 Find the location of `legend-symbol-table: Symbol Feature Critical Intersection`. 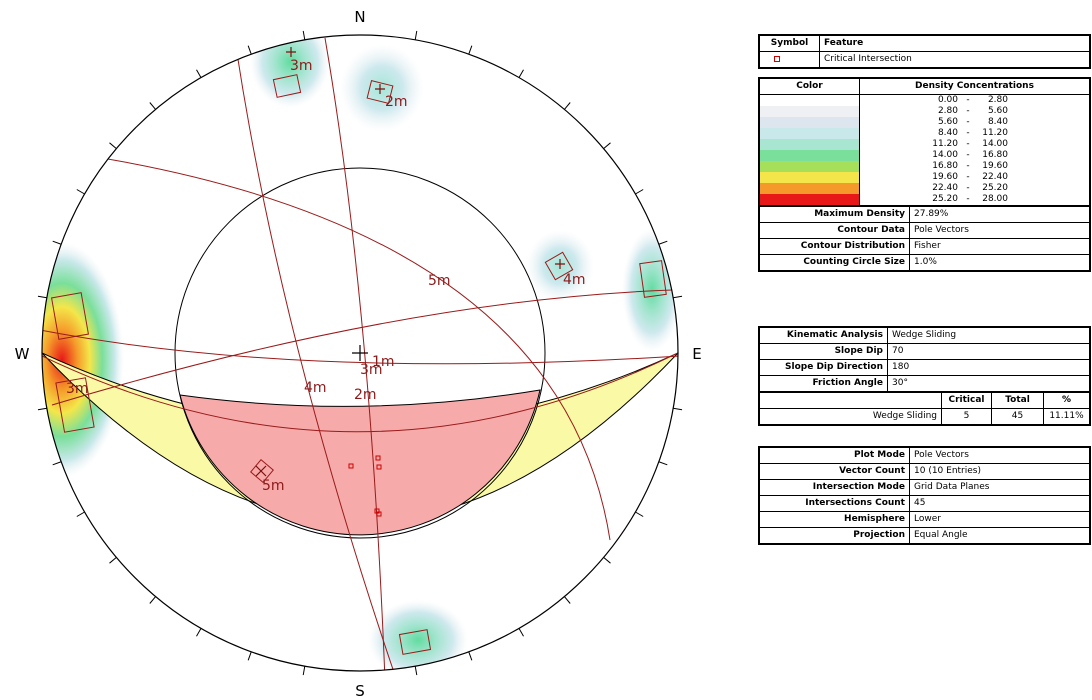

legend-symbol-table: Symbol Feature Critical Intersection is located at coordinates (924, 51).